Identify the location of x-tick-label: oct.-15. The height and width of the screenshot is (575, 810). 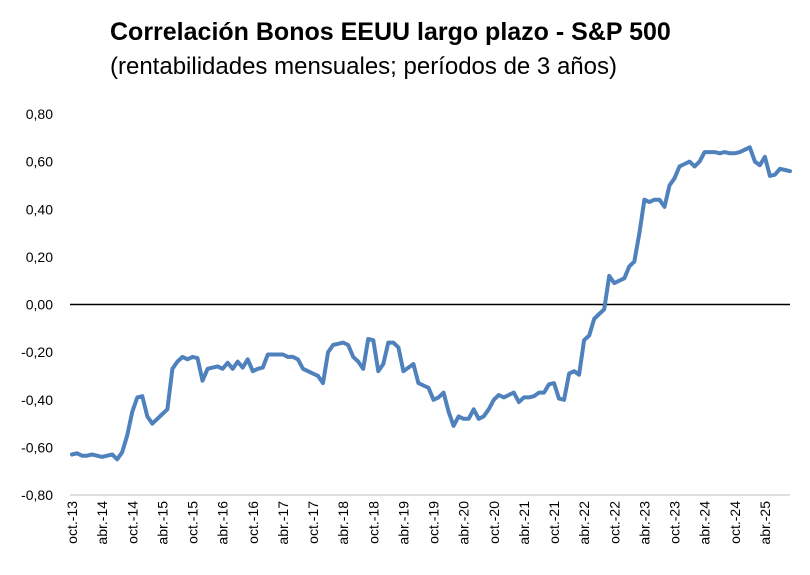
(193, 522).